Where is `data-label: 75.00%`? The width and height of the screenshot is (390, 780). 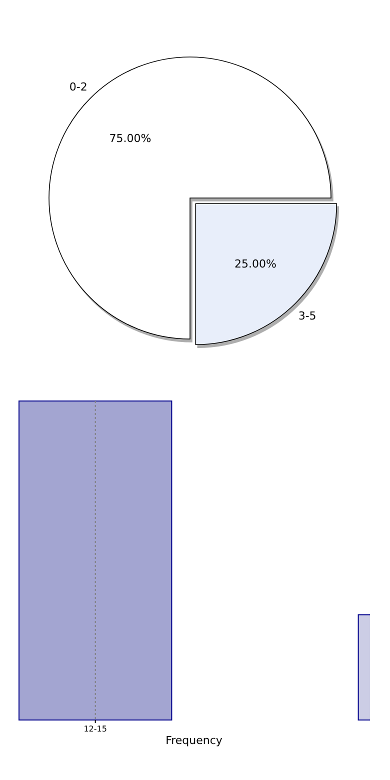
data-label: 75.00% is located at coordinates (130, 139).